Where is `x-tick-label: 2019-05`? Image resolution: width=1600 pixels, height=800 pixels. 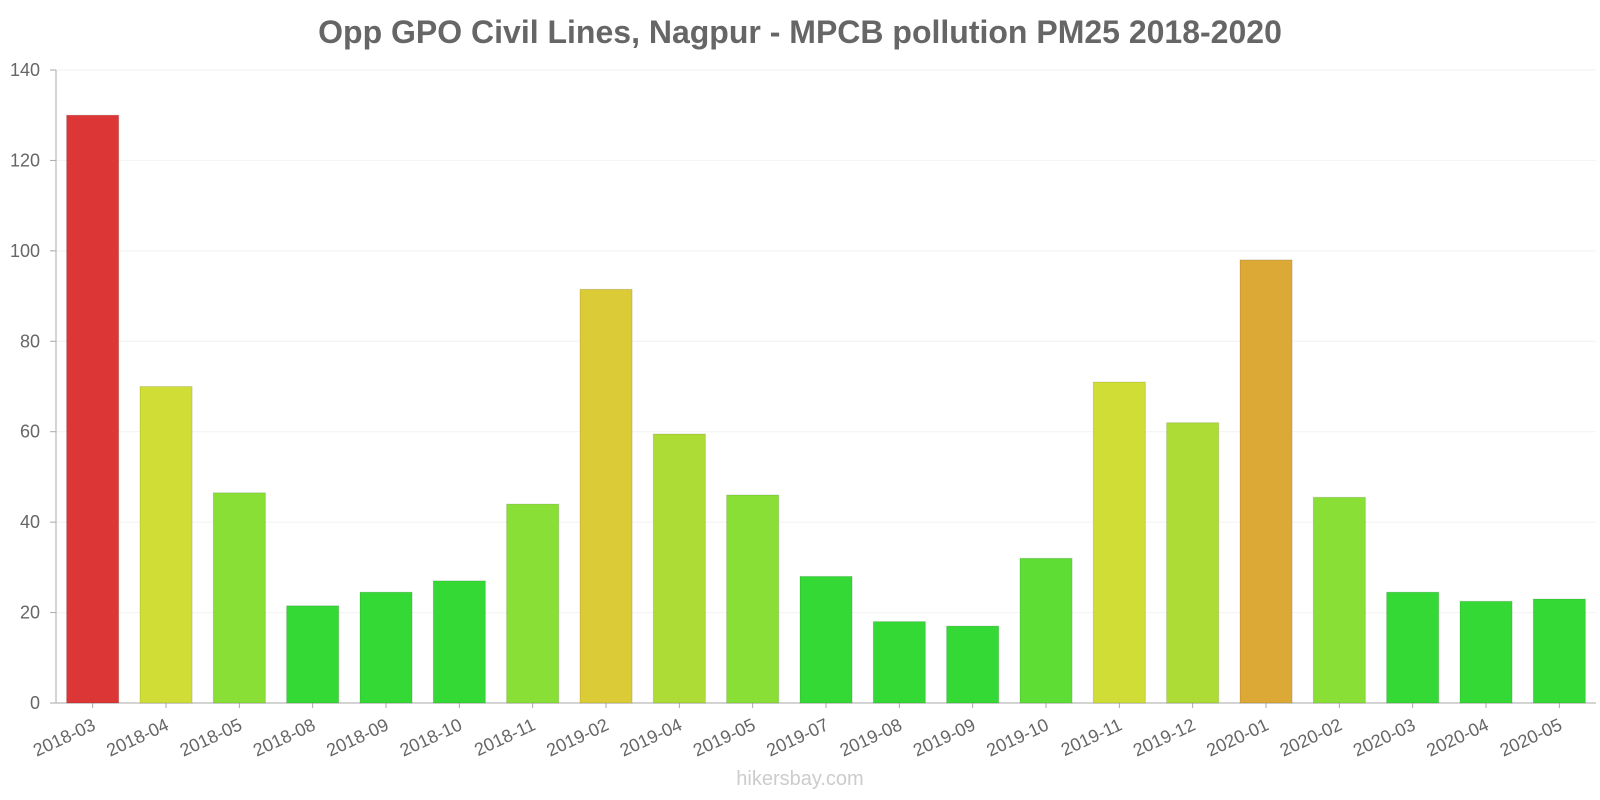
x-tick-label: 2019-05 is located at coordinates (724, 737).